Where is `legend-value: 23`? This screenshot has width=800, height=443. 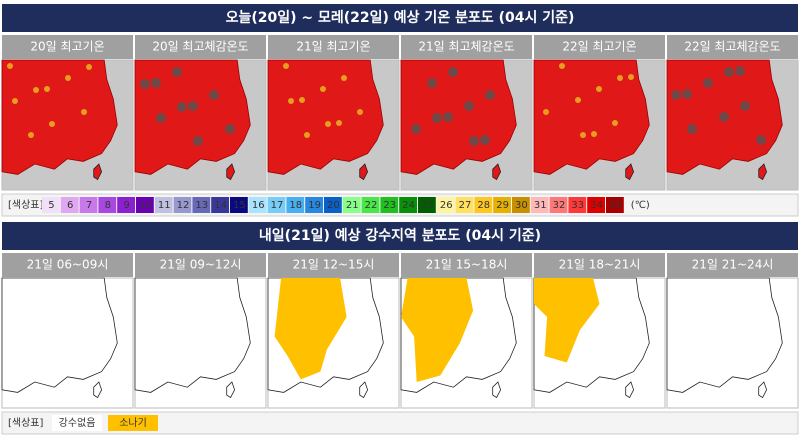
legend-value: 23 is located at coordinates (389, 205).